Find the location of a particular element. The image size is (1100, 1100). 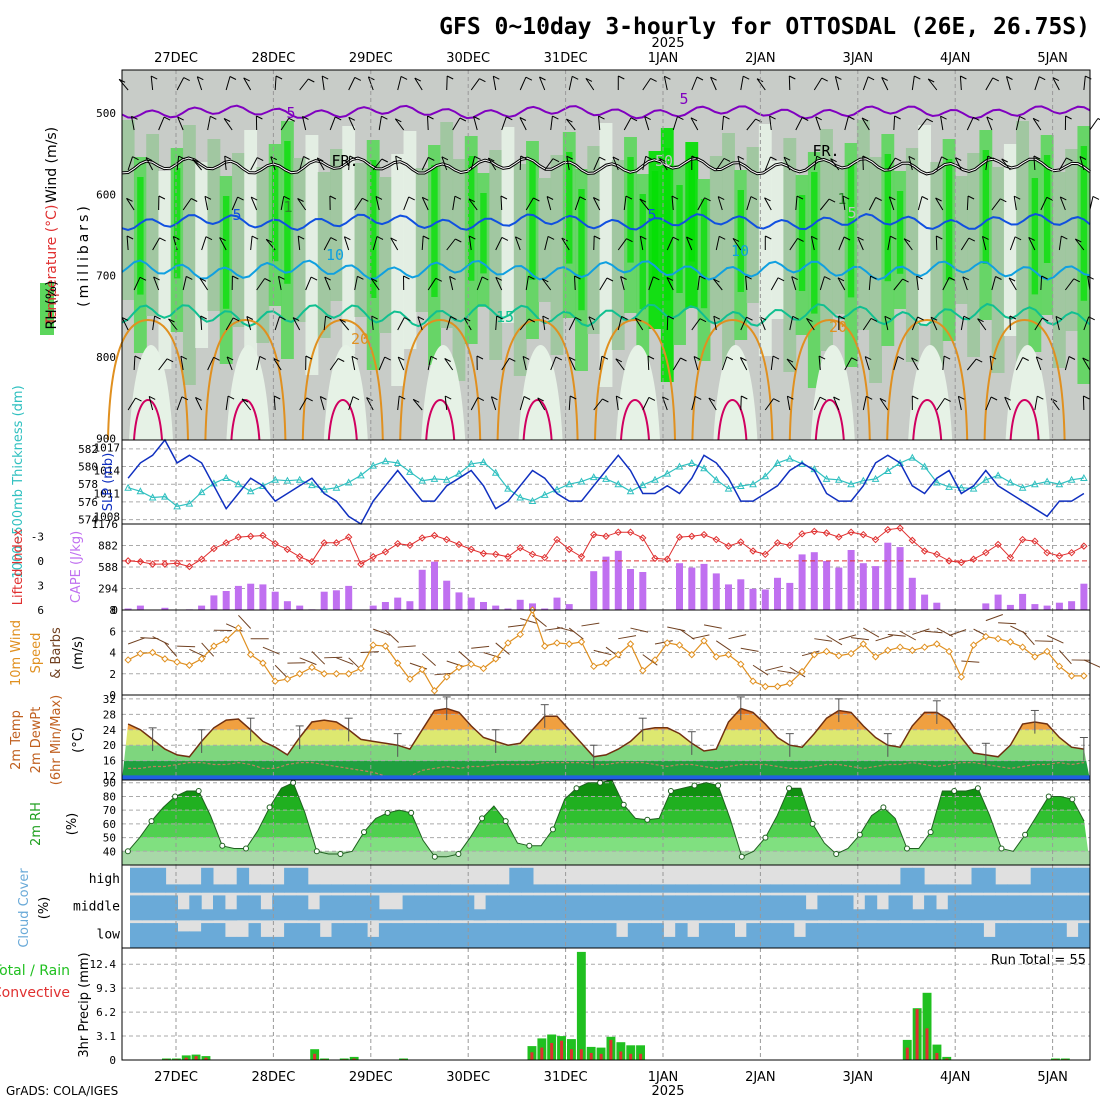

precip-convective-bar is located at coordinates (354, 1059).